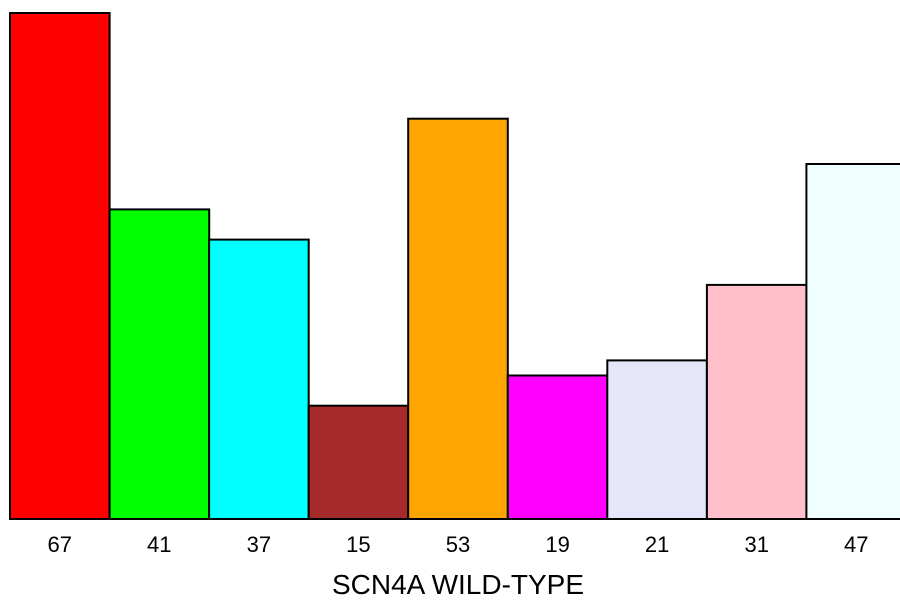  I want to click on x-tick-label: 41, so click(159, 544).